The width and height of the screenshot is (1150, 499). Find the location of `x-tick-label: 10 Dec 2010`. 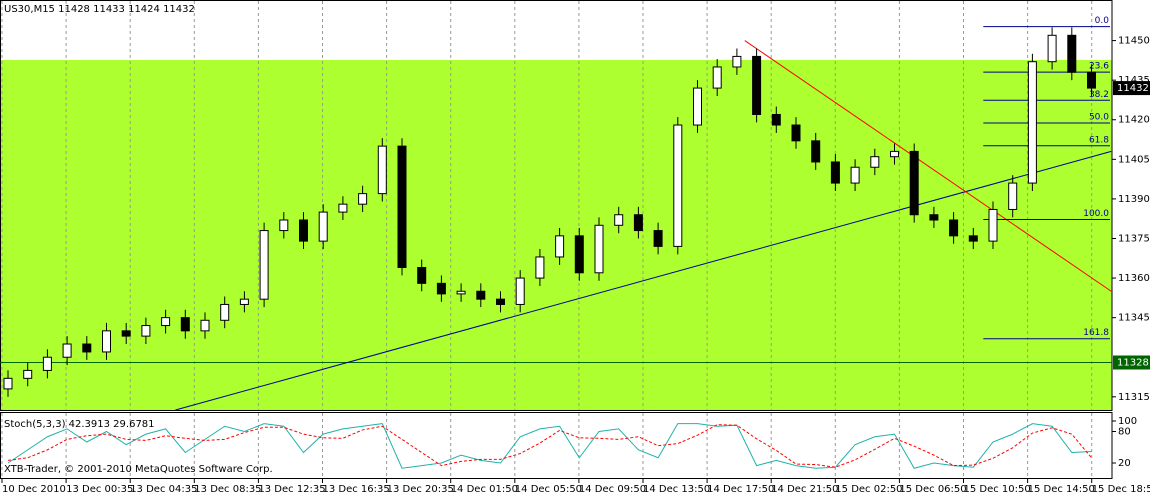

x-tick-label: 10 Dec 2010 is located at coordinates (34, 489).